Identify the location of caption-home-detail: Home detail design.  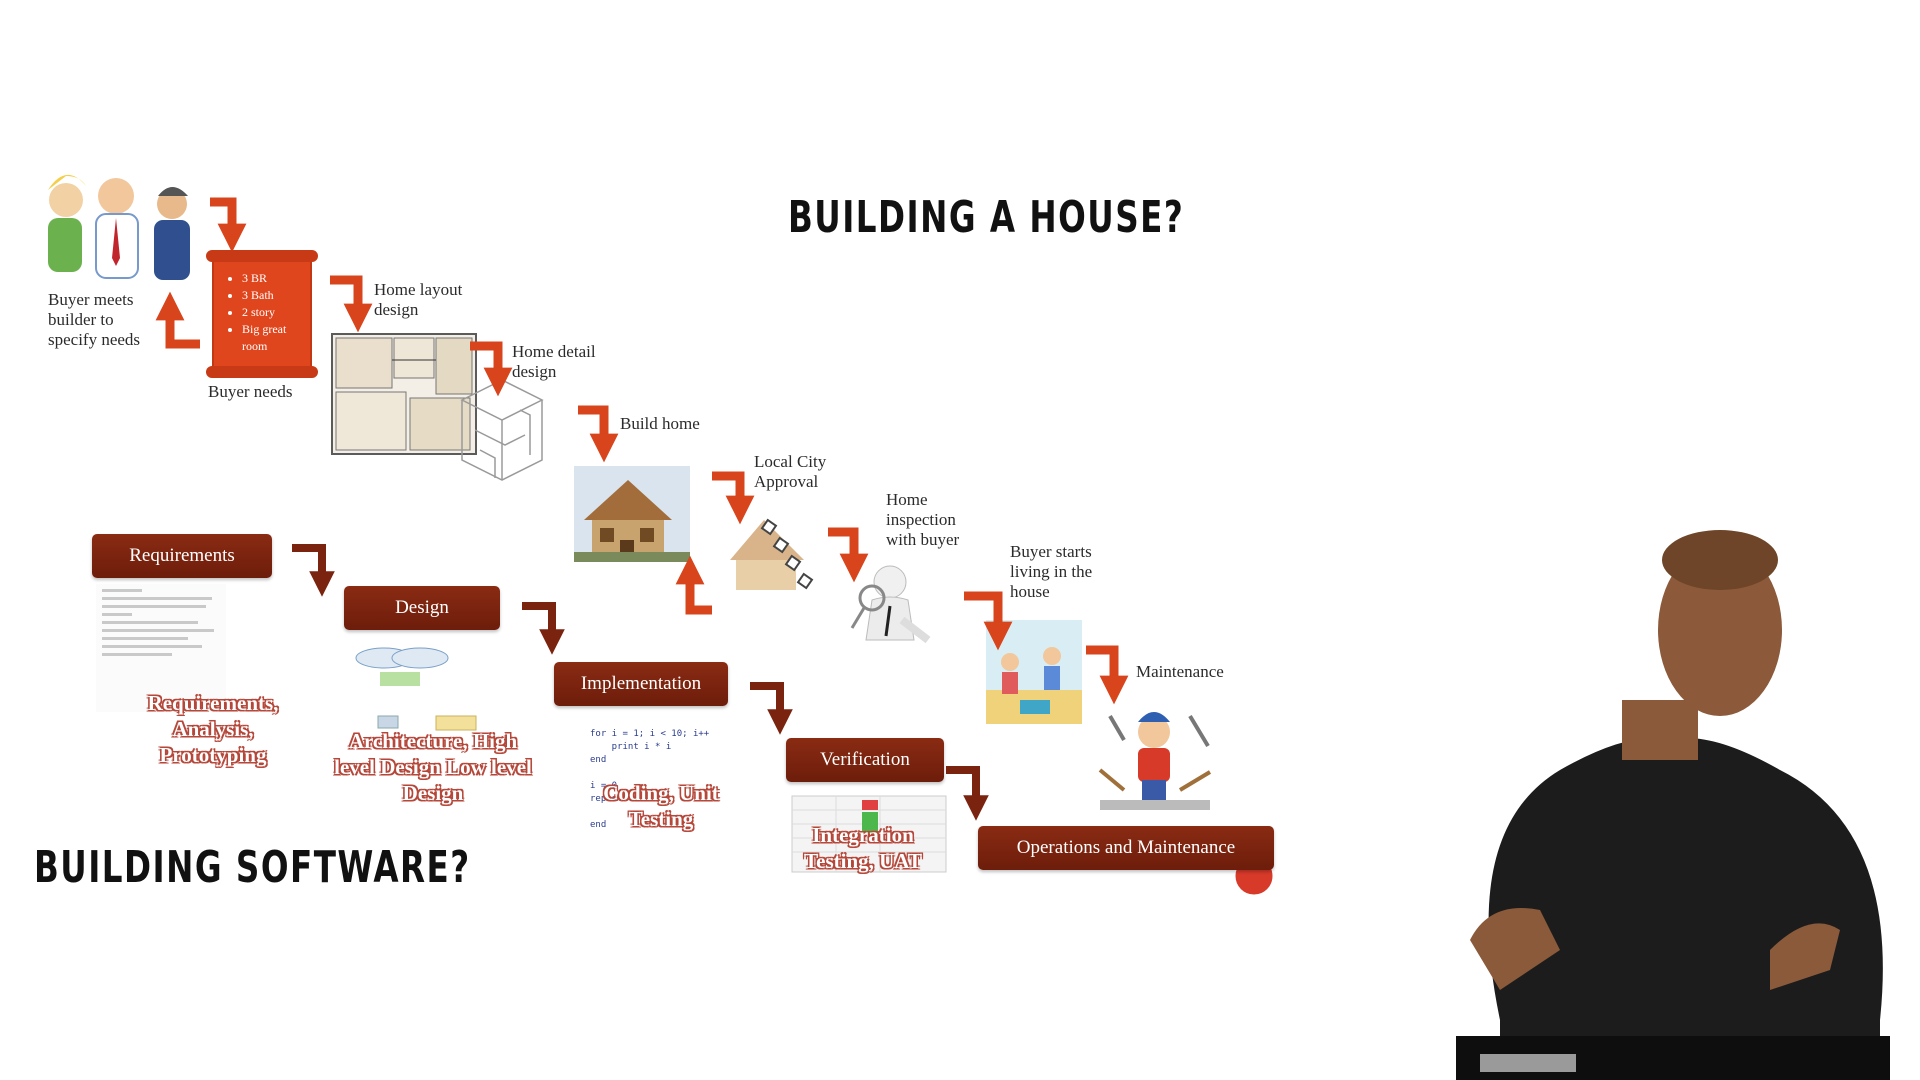
(554, 361).